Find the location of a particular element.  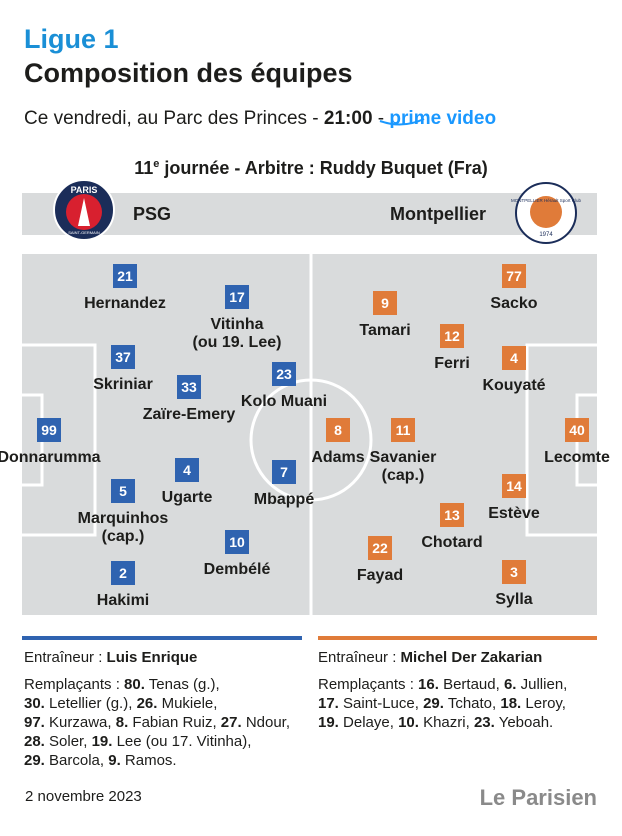

coach: Entraîneur : Michel Der Zakarian is located at coordinates (430, 657).